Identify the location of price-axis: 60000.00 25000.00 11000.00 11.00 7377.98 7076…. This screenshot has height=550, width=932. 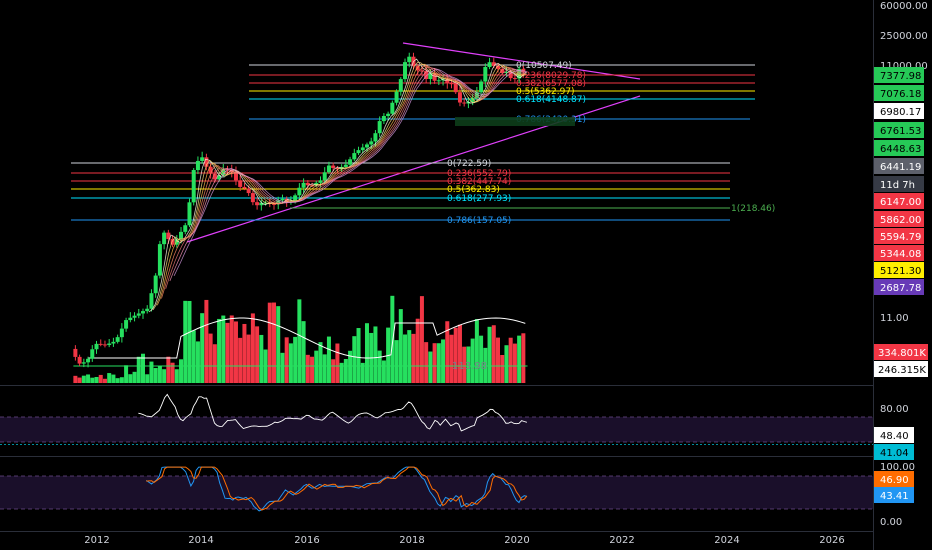
(902, 275).